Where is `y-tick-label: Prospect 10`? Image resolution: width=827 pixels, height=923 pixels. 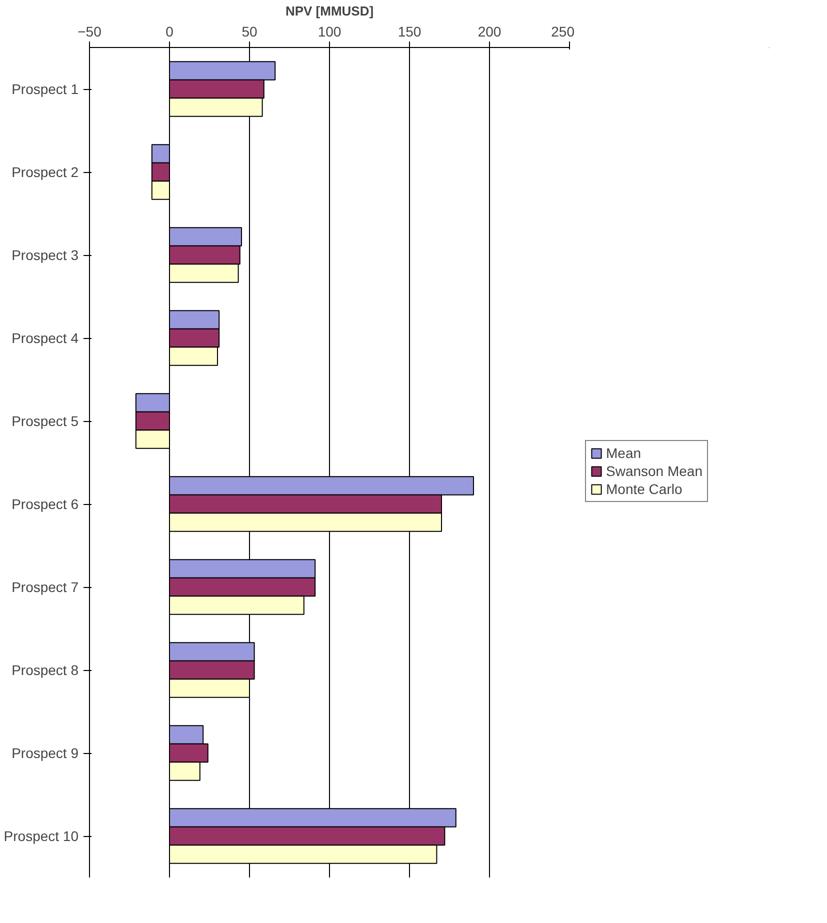
y-tick-label: Prospect 10 is located at coordinates (41, 836).